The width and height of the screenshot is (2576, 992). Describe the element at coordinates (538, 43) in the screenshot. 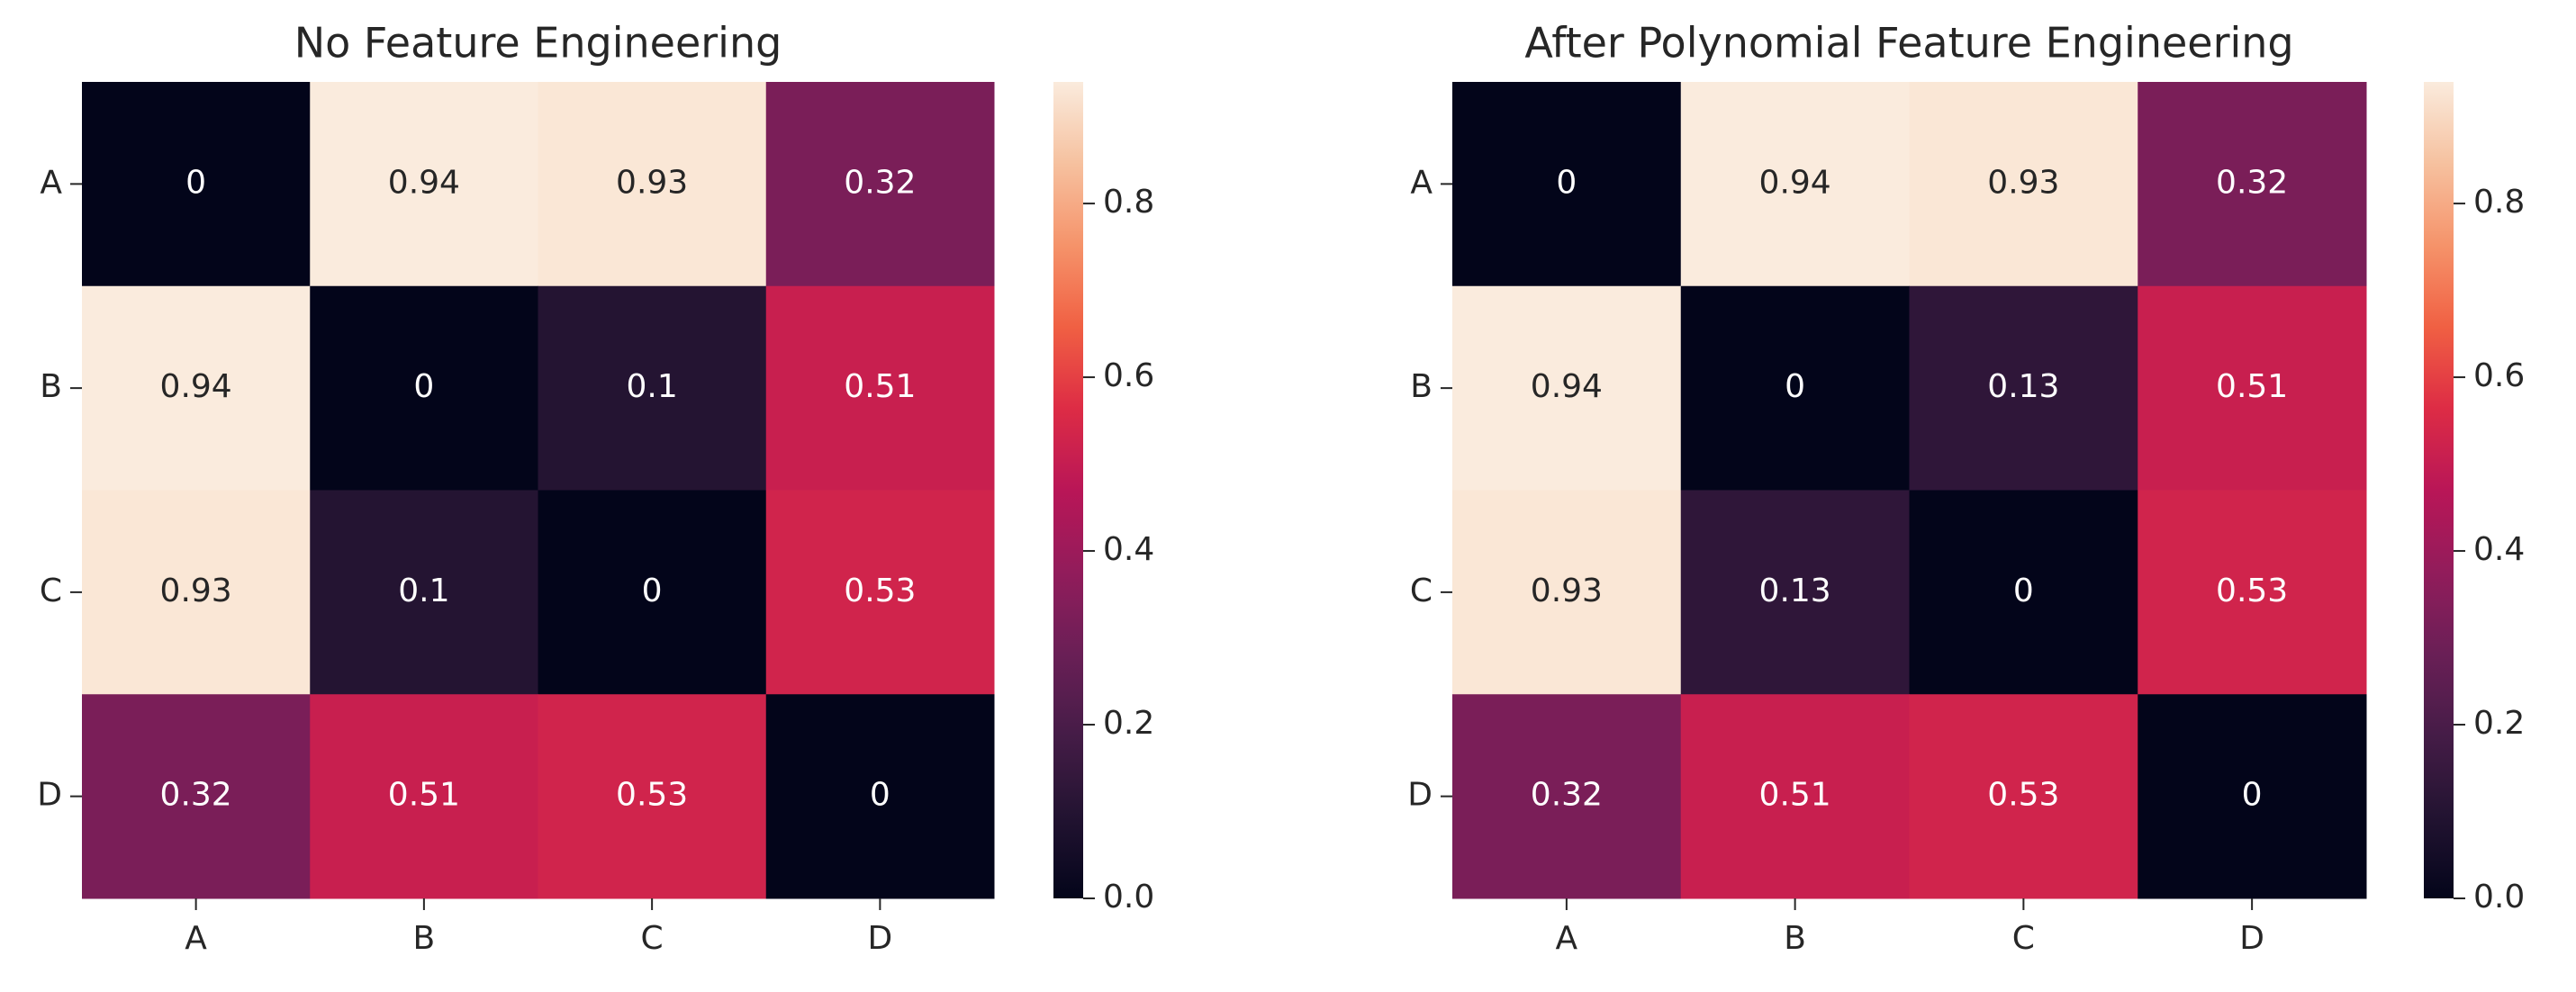

I see `chart-title: No Feature Engineering` at that location.